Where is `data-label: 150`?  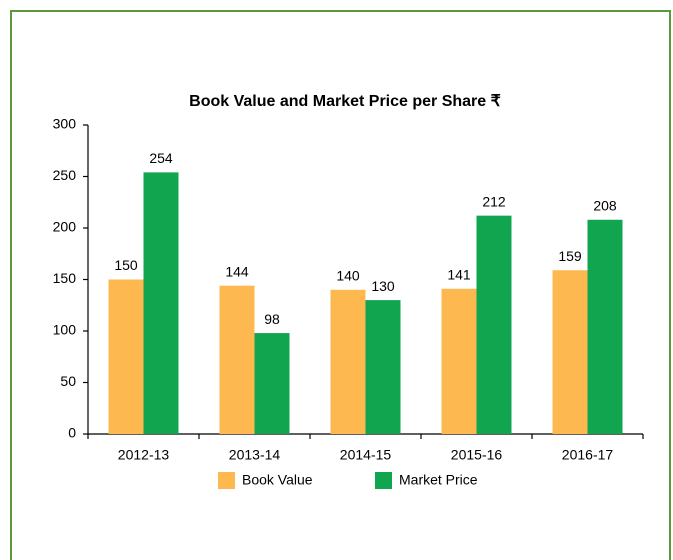 data-label: 150 is located at coordinates (126, 265).